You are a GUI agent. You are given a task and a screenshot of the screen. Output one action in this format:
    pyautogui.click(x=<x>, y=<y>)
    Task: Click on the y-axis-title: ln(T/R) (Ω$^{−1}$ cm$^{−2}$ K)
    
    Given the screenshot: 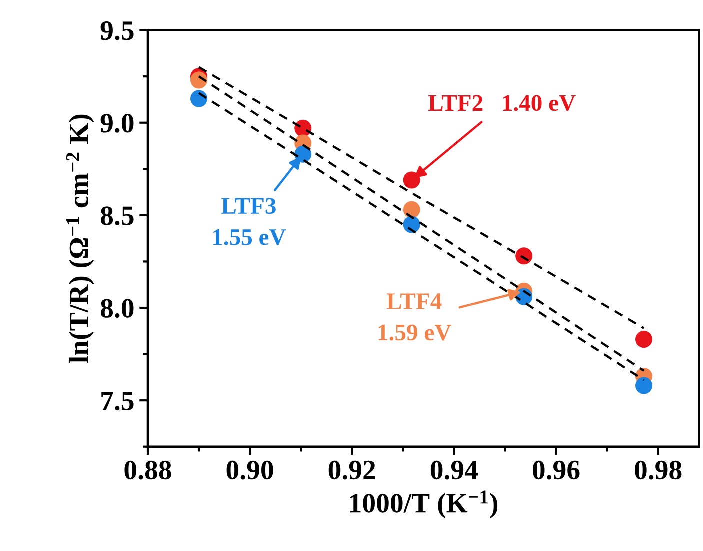 What is the action you would take?
    pyautogui.click(x=80, y=239)
    